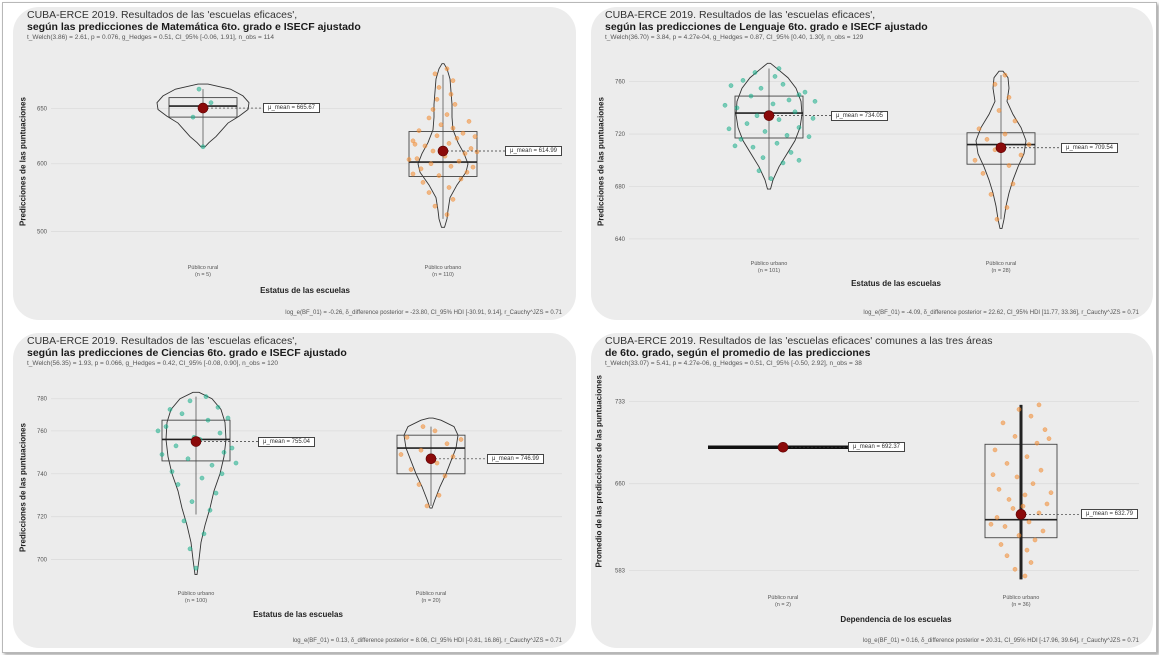 The width and height of the screenshot is (1159, 655). Describe the element at coordinates (876, 447) in the screenshot. I see `mean-annotation: μ_mean = 692.37` at that location.